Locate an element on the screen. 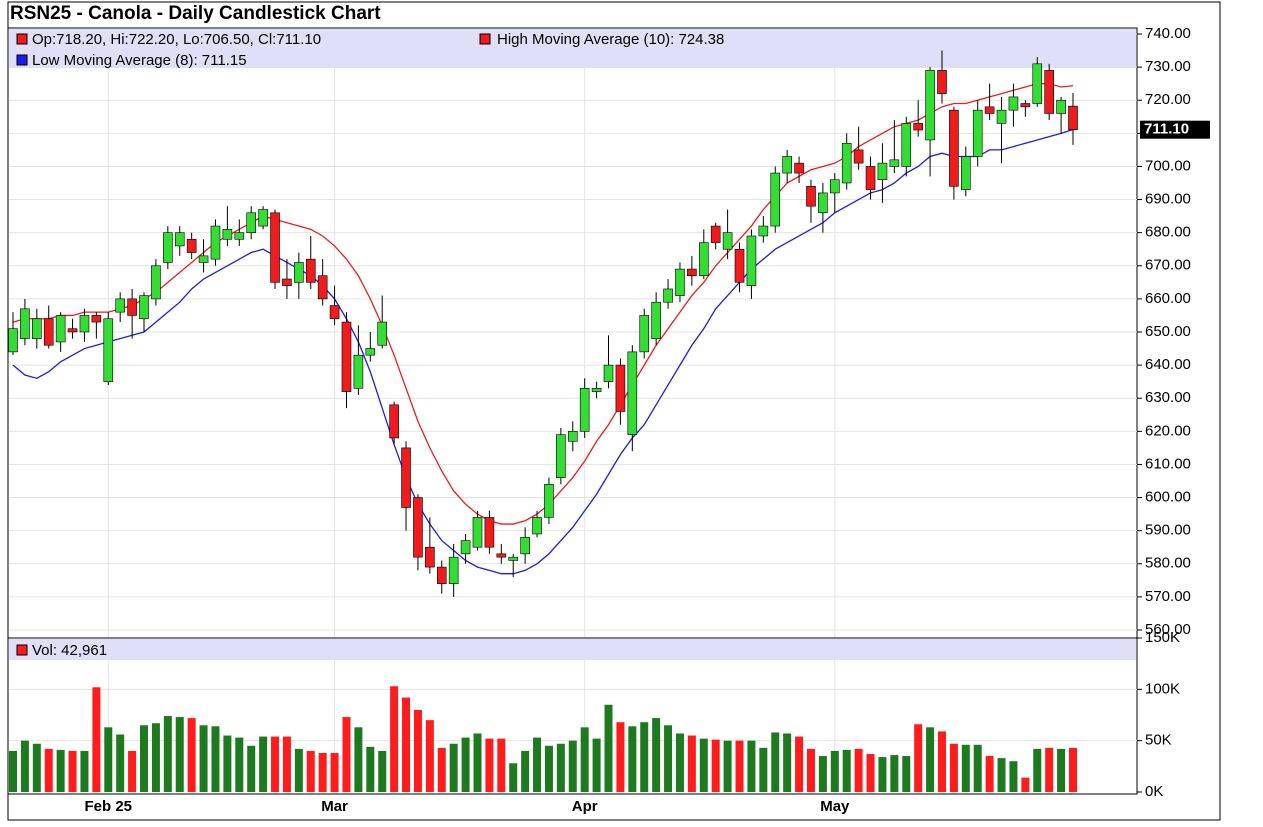  y-tick-label: 660.00 is located at coordinates (1168, 298).